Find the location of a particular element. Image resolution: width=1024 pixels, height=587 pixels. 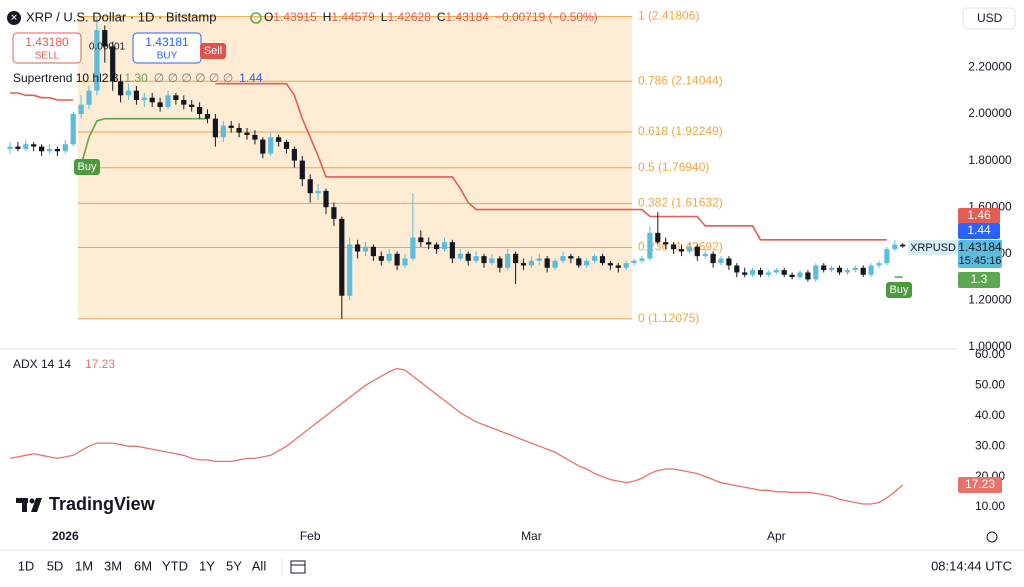

timeframe-button: YTD is located at coordinates (175, 565).